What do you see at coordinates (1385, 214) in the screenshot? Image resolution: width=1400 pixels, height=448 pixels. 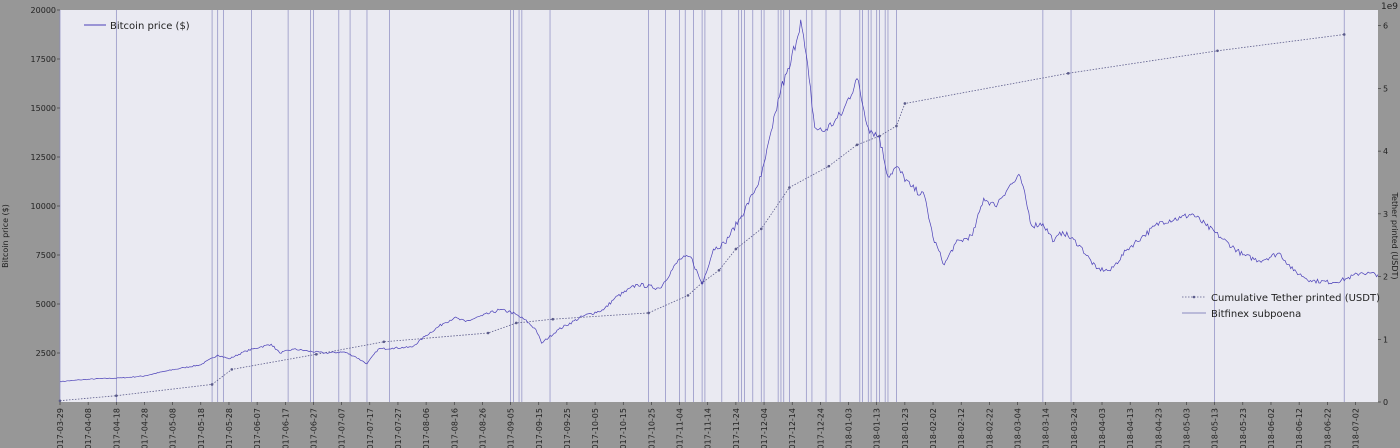 I see `right-y-tick-label: 3` at bounding box center [1385, 214].